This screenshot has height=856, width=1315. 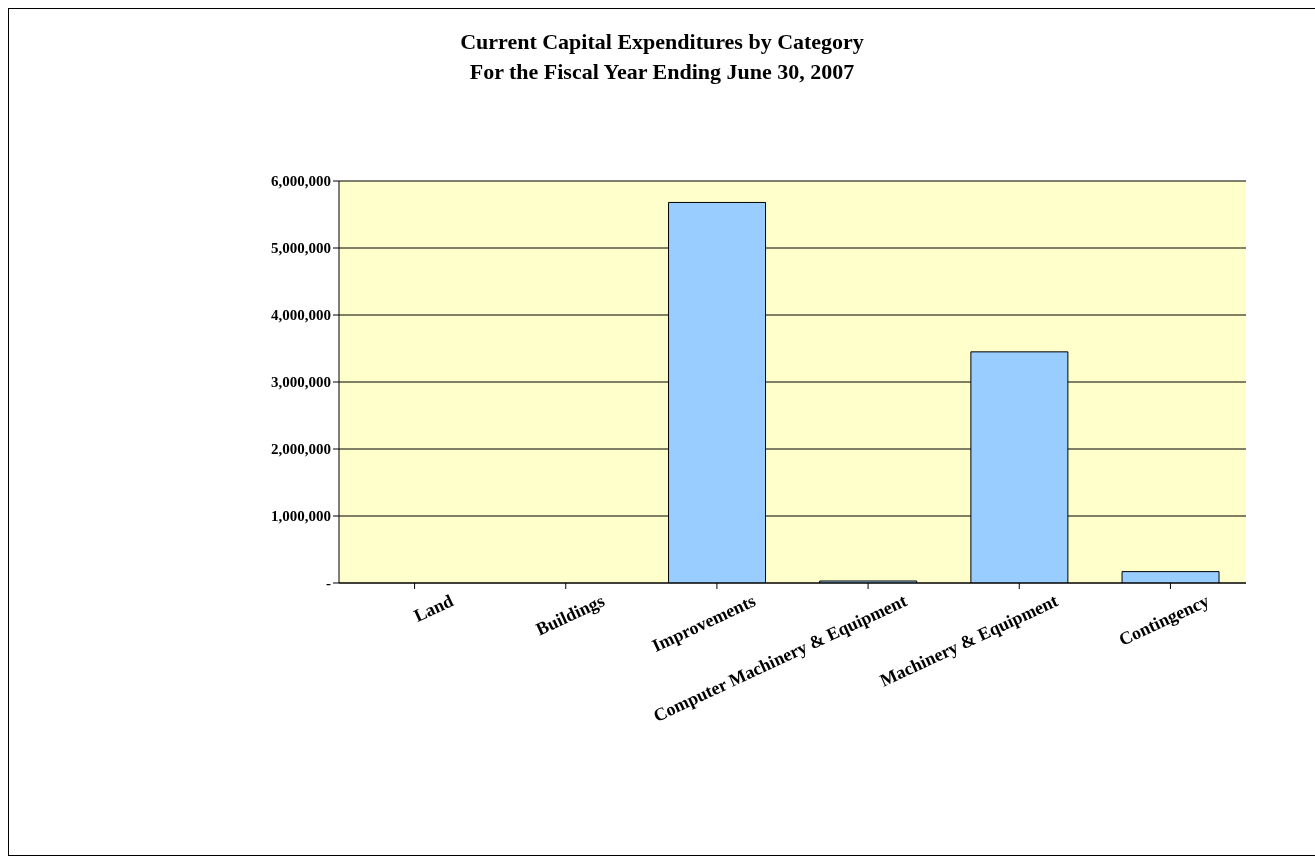 What do you see at coordinates (301, 315) in the screenshot?
I see `y-tick-label: 4,000,000` at bounding box center [301, 315].